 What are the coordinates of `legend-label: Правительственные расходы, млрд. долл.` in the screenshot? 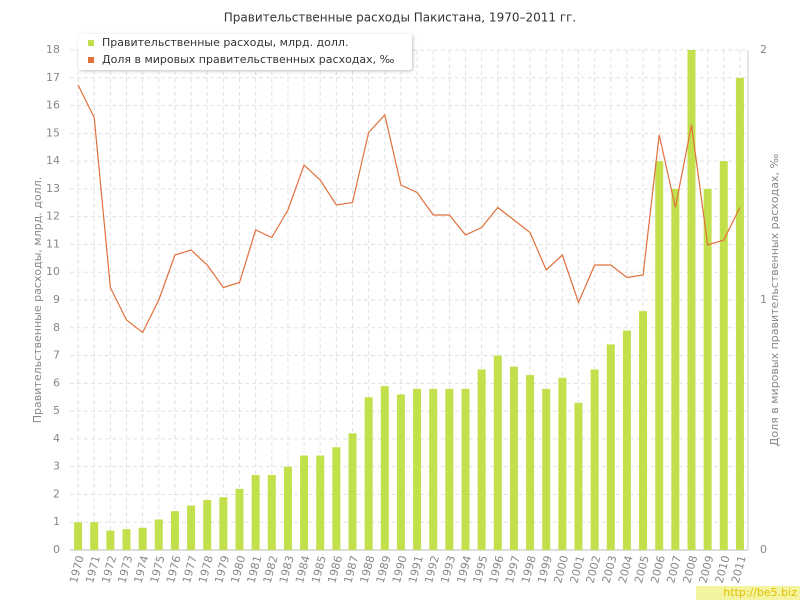 It's located at (225, 42).